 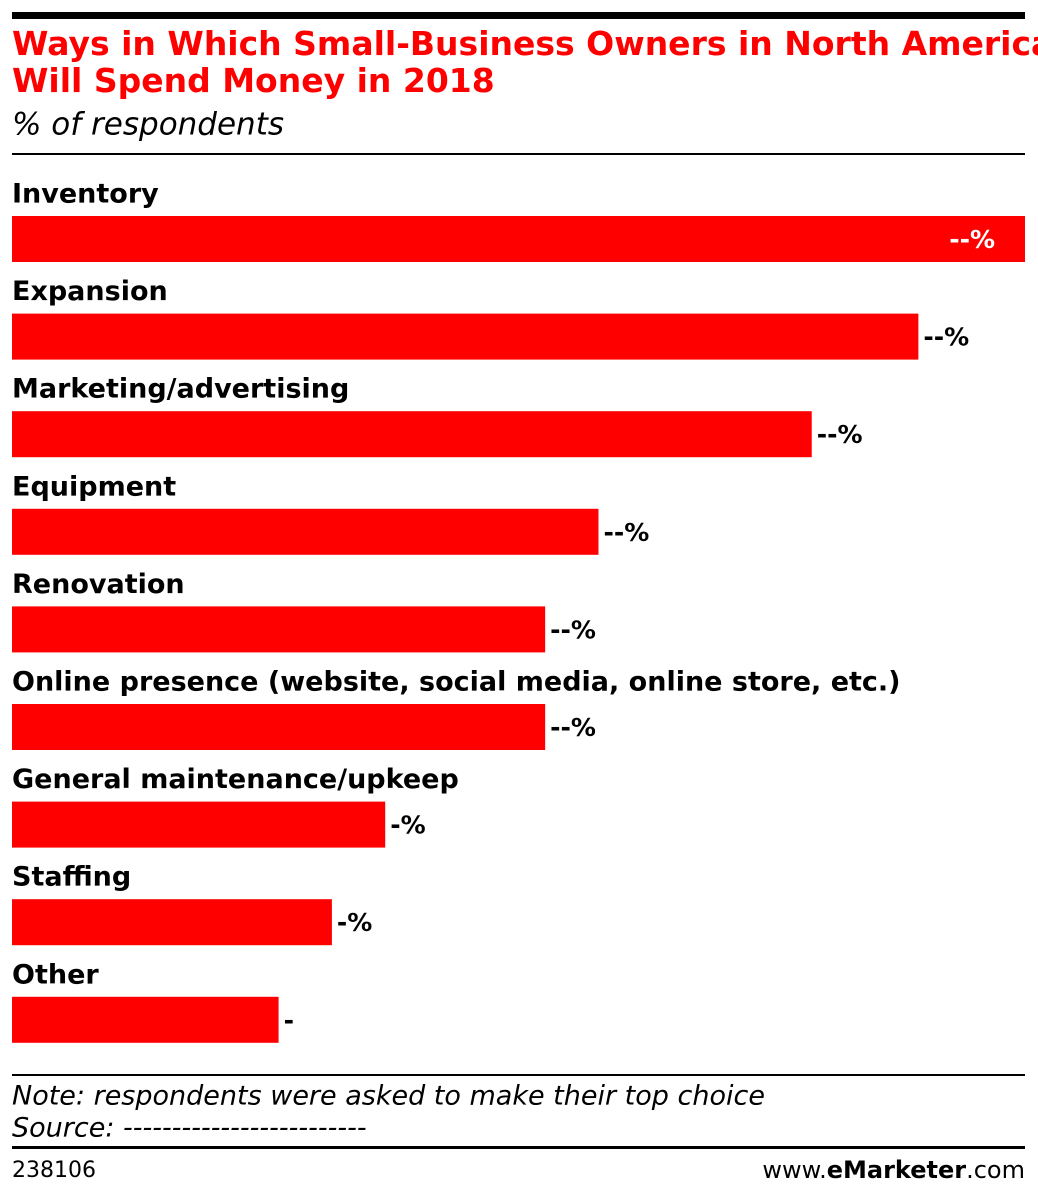 What do you see at coordinates (253, 80) in the screenshot?
I see `title-line: Will Spend Money in 2018` at bounding box center [253, 80].